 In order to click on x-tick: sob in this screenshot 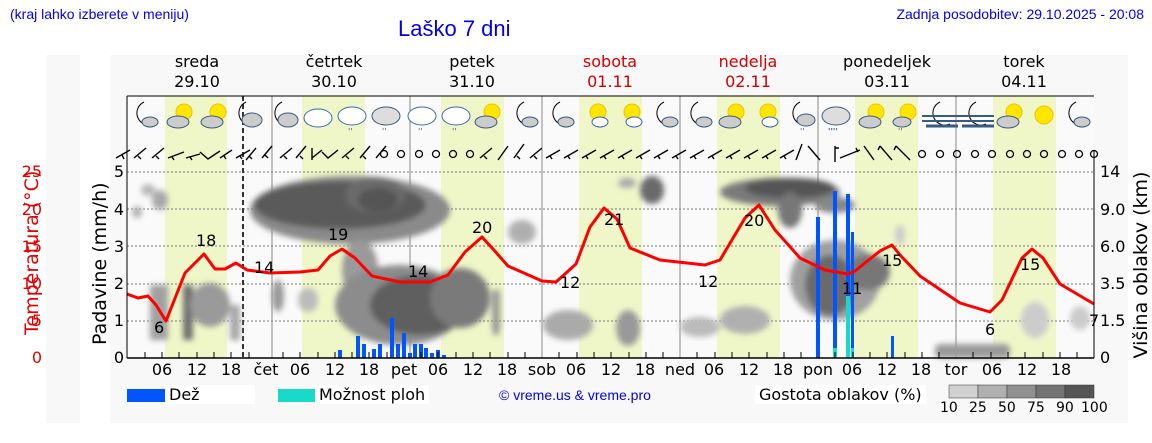, I will do `click(542, 369)`.